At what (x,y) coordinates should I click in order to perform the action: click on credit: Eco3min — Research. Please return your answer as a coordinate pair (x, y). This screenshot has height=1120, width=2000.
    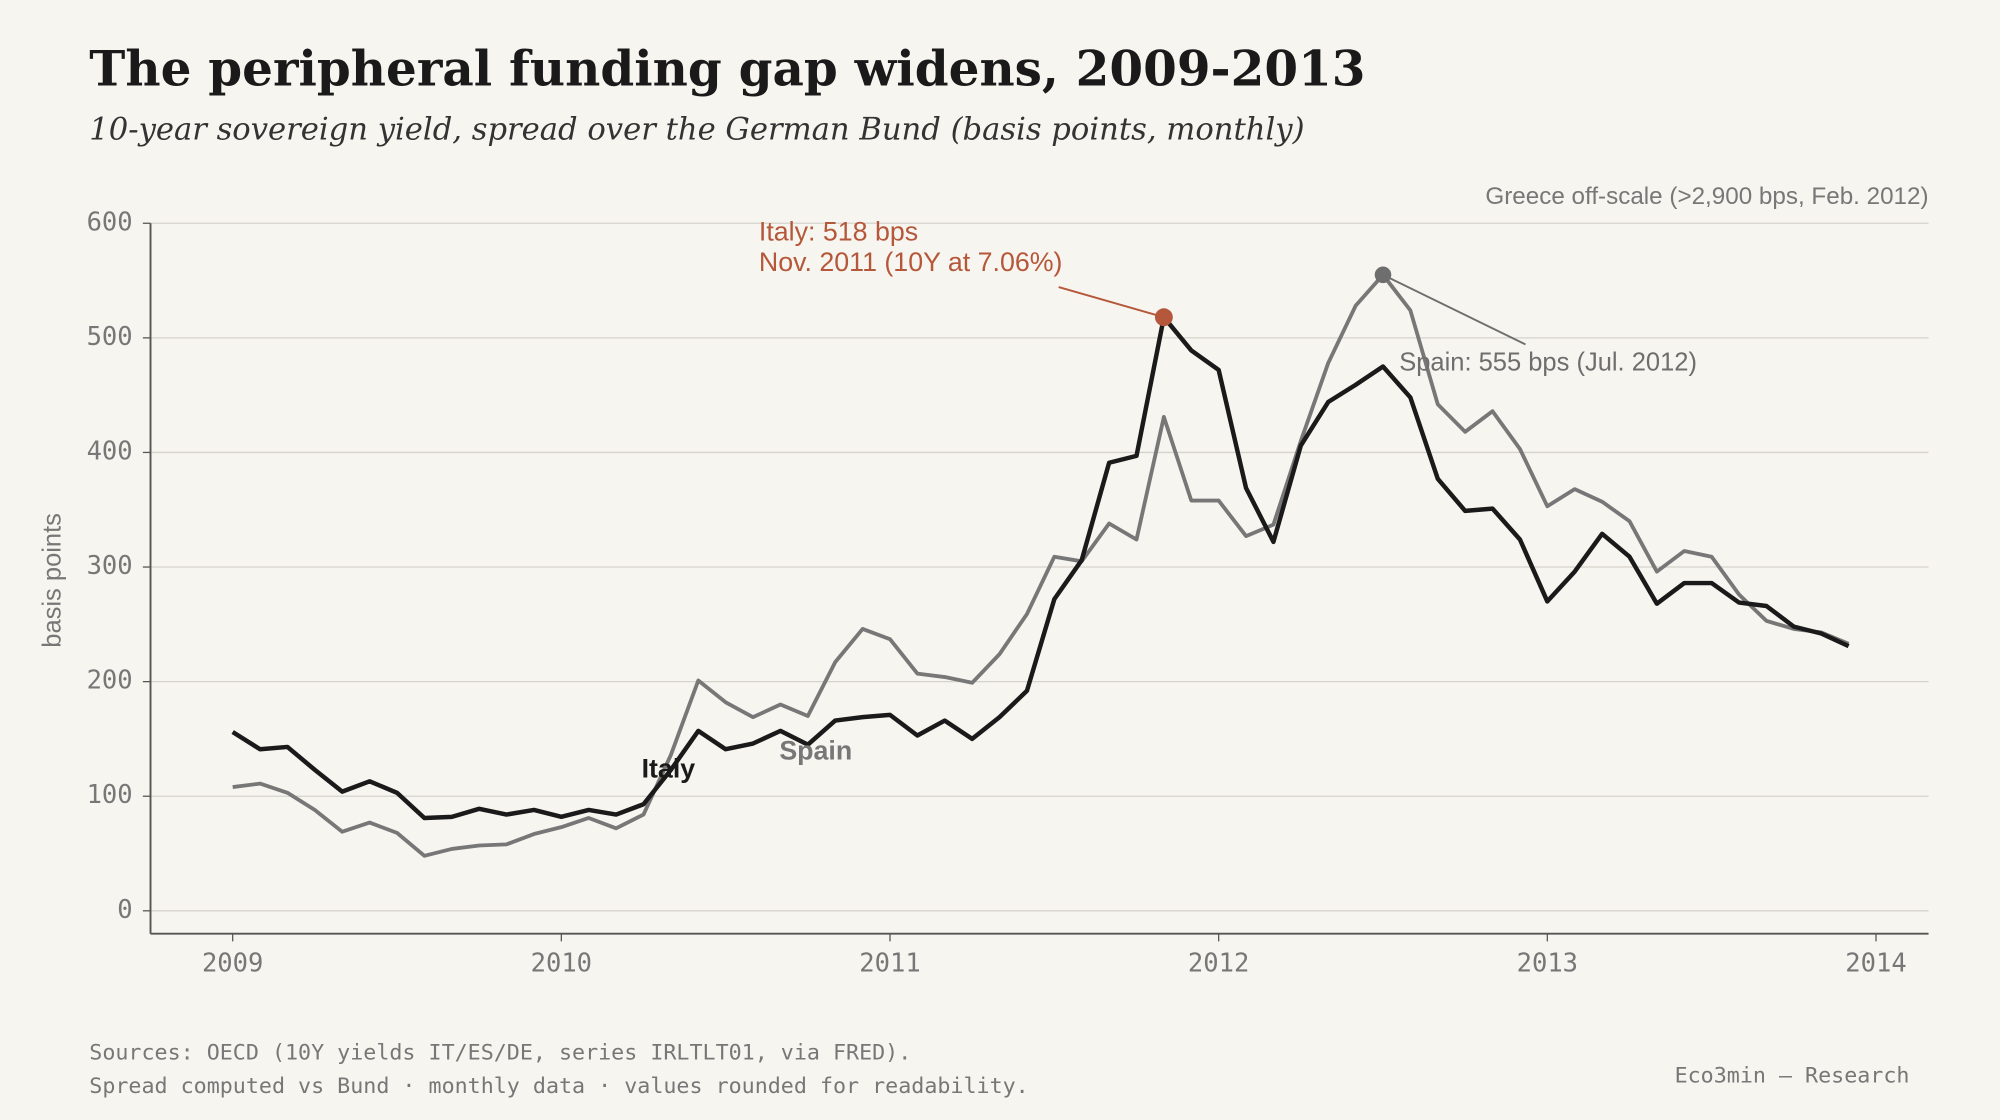
    Looking at the image, I should click on (1792, 1076).